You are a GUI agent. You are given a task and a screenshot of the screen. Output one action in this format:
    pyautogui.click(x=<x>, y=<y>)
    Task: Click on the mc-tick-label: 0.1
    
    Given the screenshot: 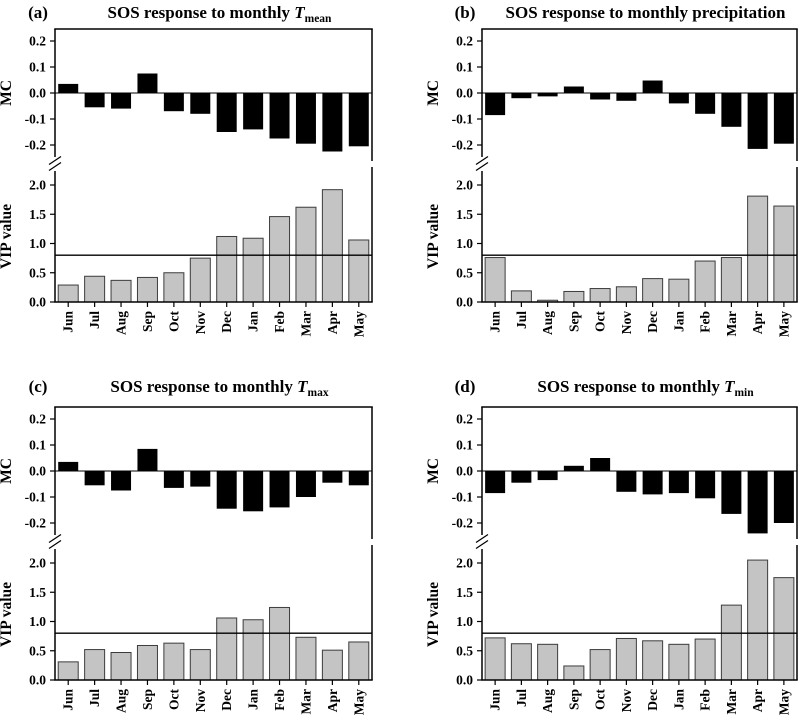 What is the action you would take?
    pyautogui.click(x=464, y=445)
    